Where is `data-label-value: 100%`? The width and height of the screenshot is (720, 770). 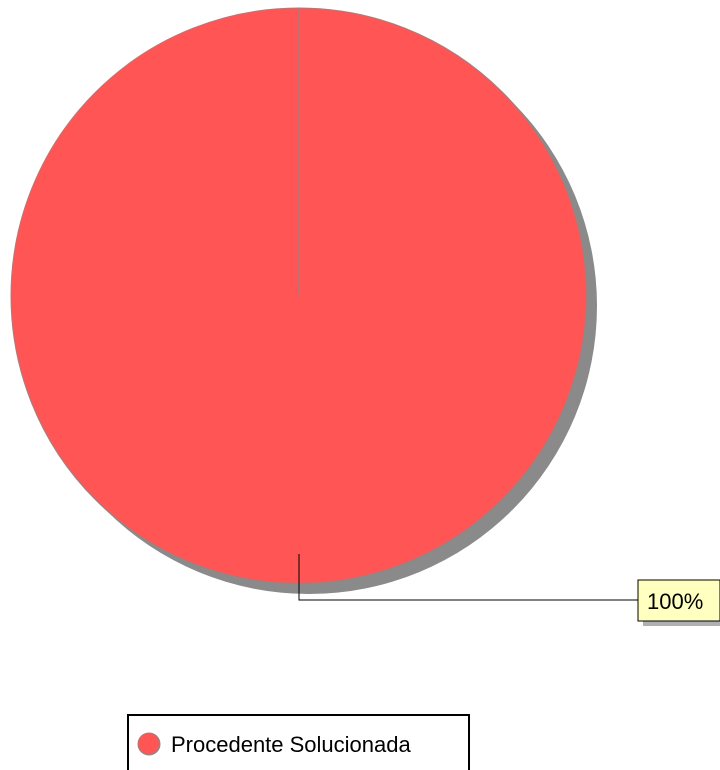
data-label-value: 100% is located at coordinates (675, 601).